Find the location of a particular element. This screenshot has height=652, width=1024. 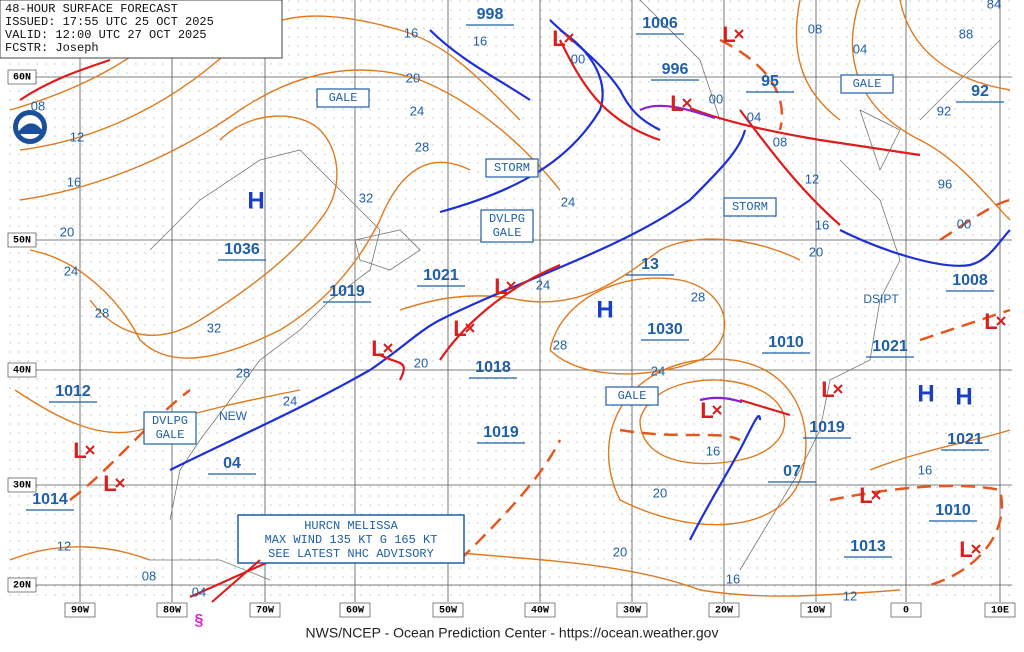

warning-text: STORM is located at coordinates (512, 168).